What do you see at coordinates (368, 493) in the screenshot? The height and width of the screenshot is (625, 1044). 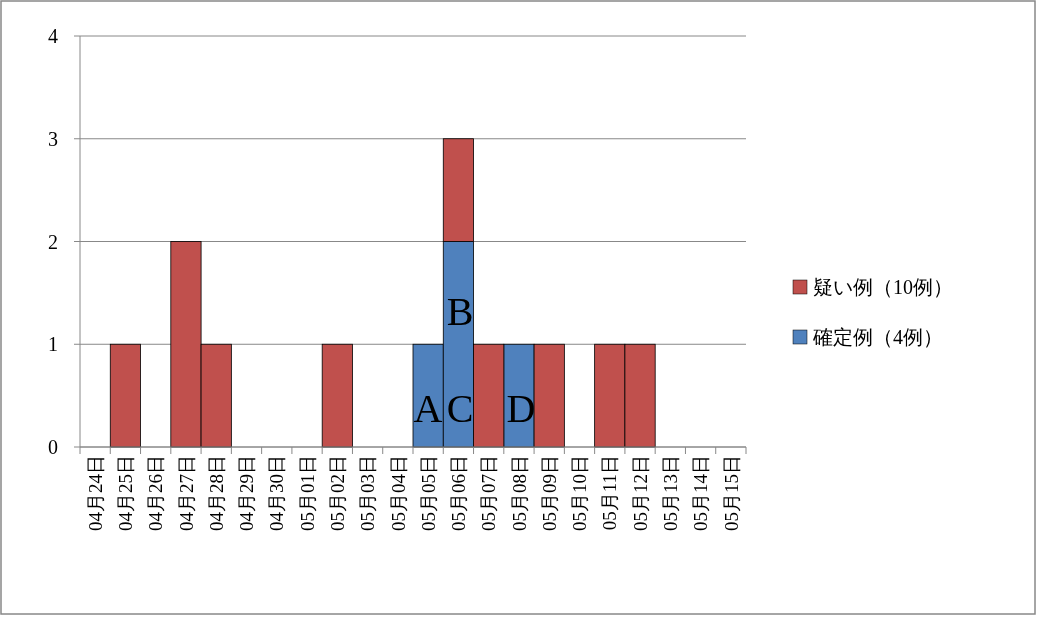 I see `x-tick-label: 05月03日` at bounding box center [368, 493].